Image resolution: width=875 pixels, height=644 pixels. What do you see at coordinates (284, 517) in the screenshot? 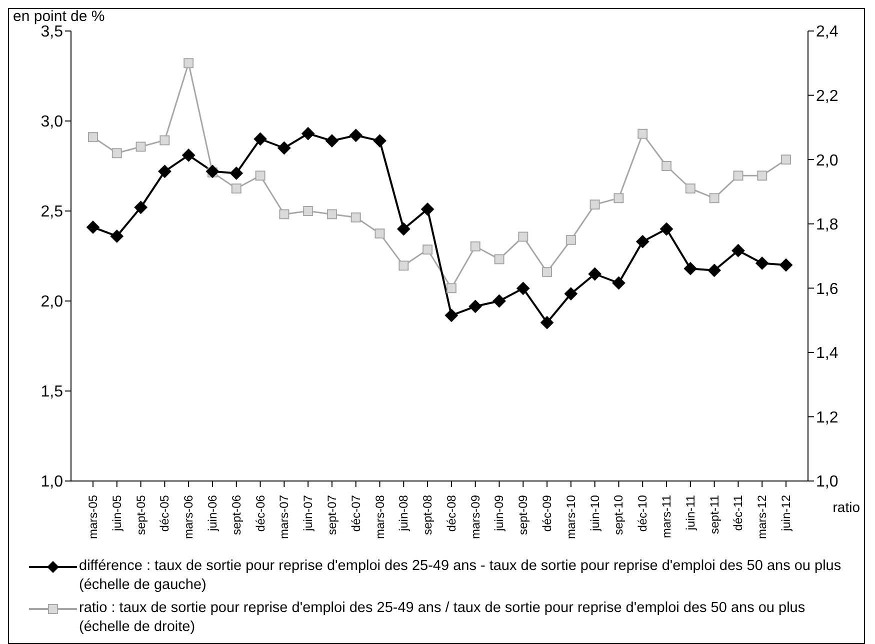
I see `x-tick-label: mars-07` at bounding box center [284, 517].